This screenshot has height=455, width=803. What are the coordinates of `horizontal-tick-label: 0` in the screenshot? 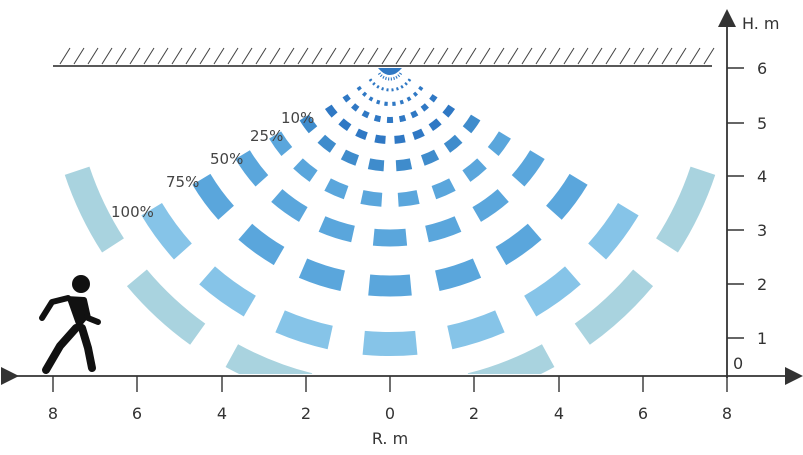 It's located at (390, 413).